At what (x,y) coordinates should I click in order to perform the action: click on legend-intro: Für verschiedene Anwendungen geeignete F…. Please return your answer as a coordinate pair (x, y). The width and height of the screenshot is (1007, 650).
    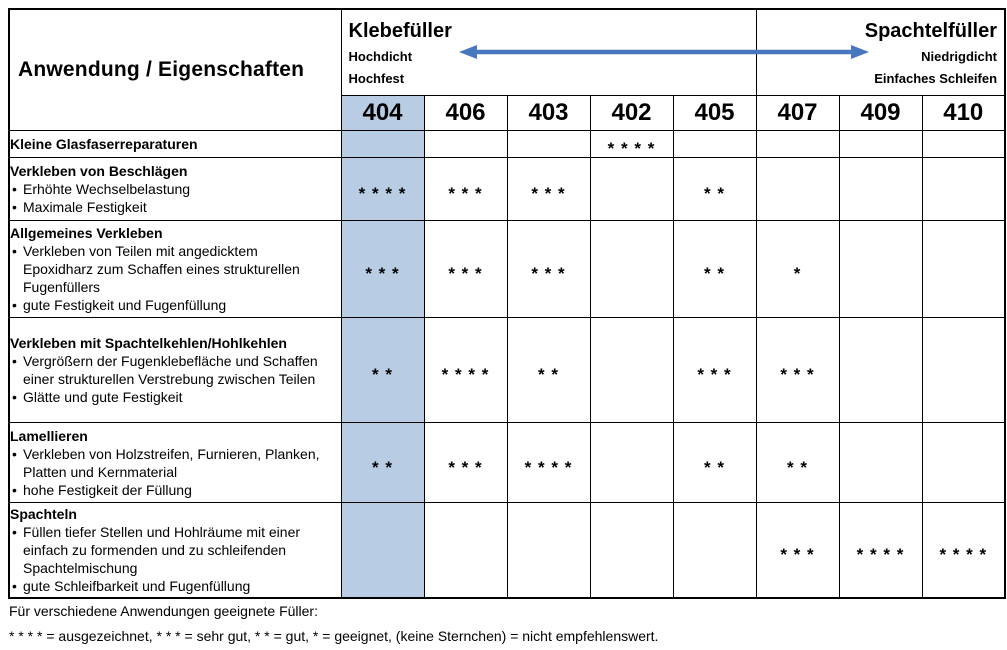
    Looking at the image, I should click on (163, 611).